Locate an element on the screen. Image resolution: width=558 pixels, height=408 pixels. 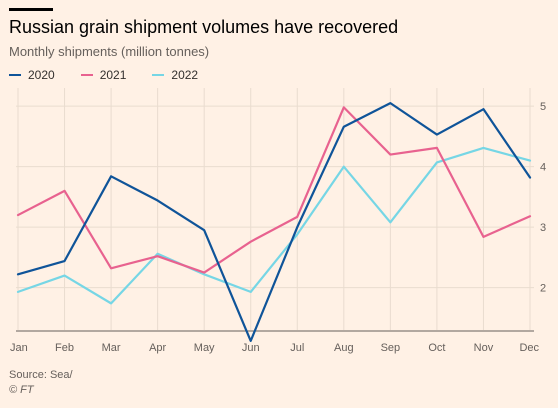
x-tick-label-aug: Aug is located at coordinates (344, 348).